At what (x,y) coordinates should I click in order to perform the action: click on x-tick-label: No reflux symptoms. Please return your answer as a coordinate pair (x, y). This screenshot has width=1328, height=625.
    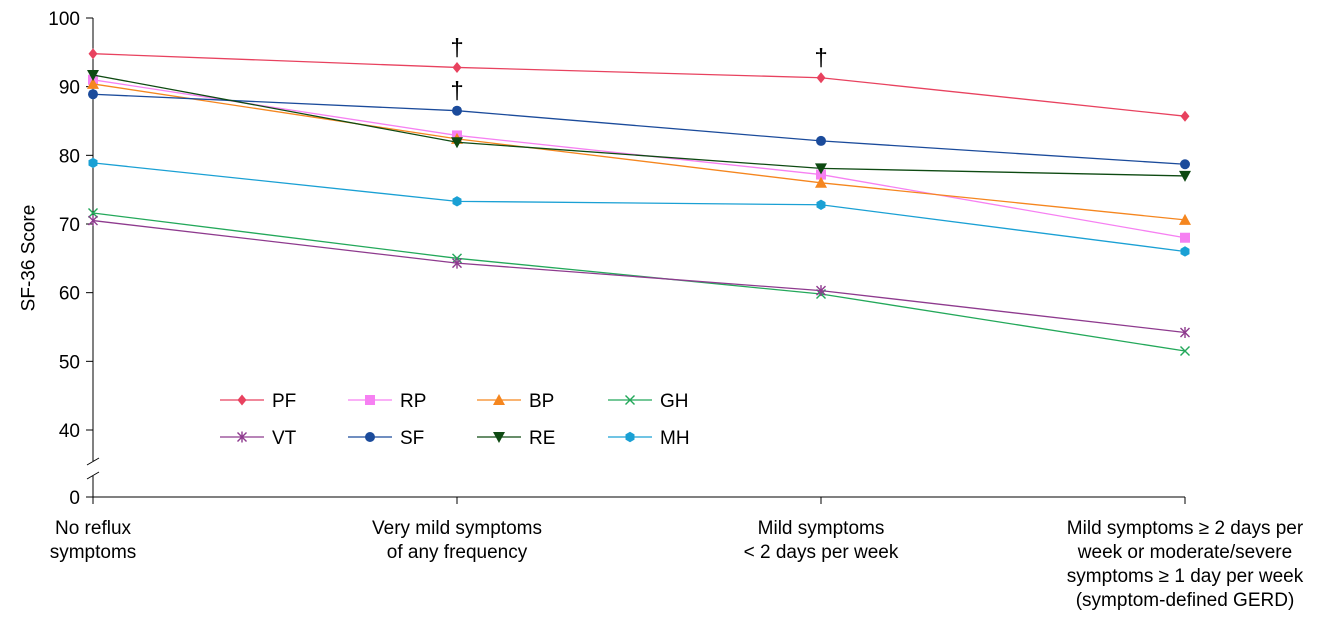
    Looking at the image, I should click on (93, 540).